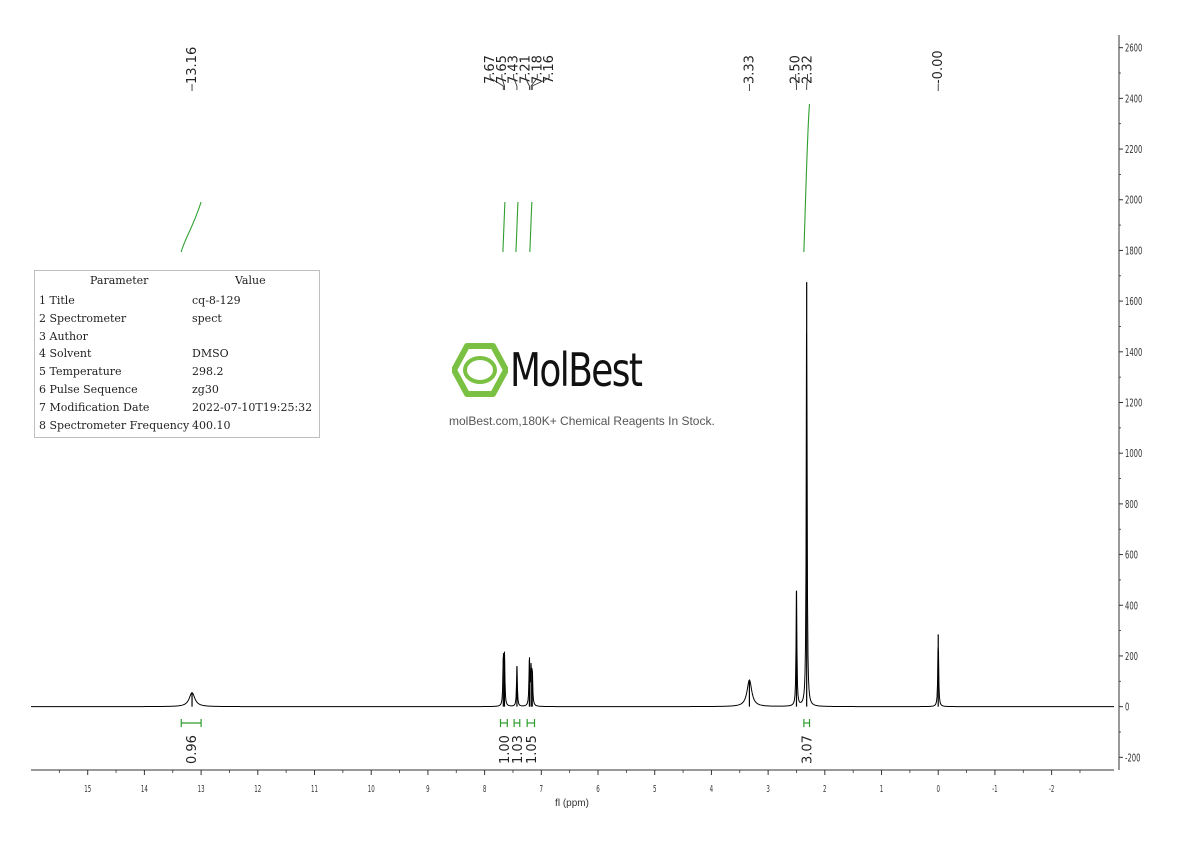 The image size is (1190, 841). Describe the element at coordinates (1133, 303) in the screenshot. I see `y-tick-label: 1600` at that location.